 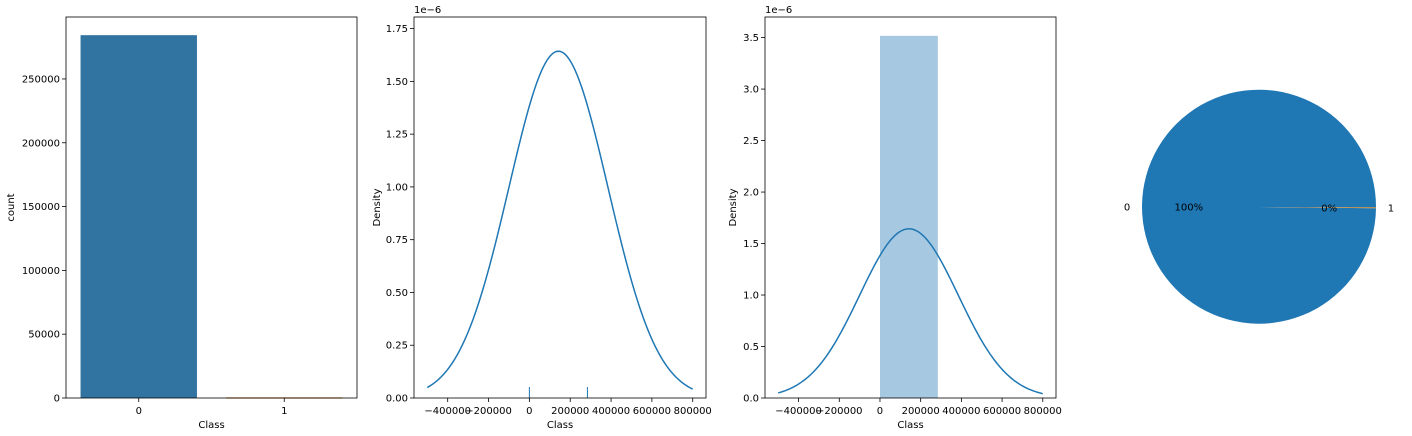 I want to click on y-tick-label: 0, so click(x=57, y=399).